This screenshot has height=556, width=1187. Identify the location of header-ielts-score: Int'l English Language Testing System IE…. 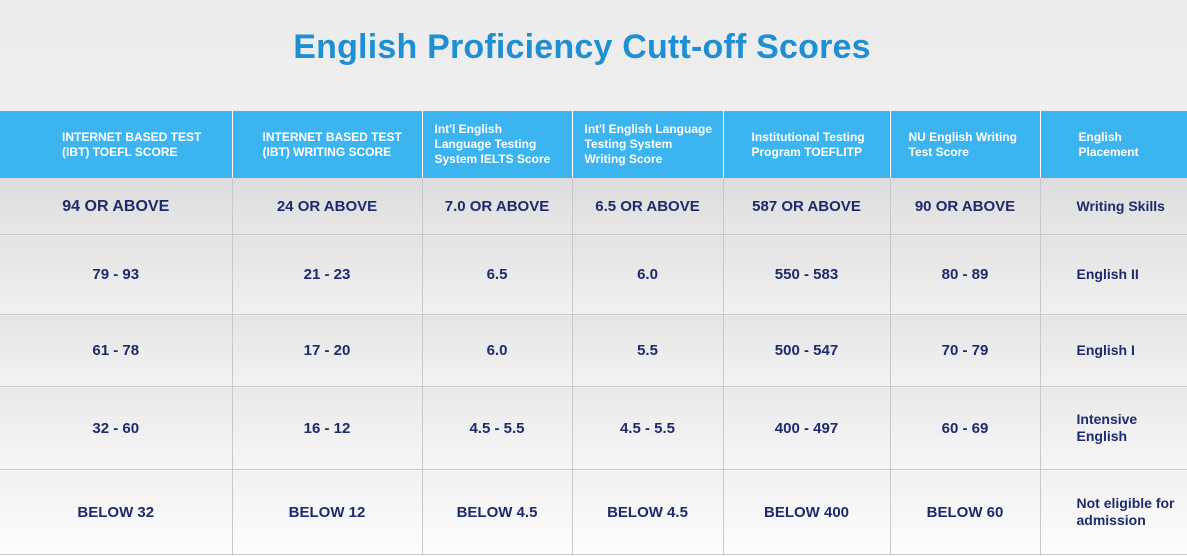
(496, 144).